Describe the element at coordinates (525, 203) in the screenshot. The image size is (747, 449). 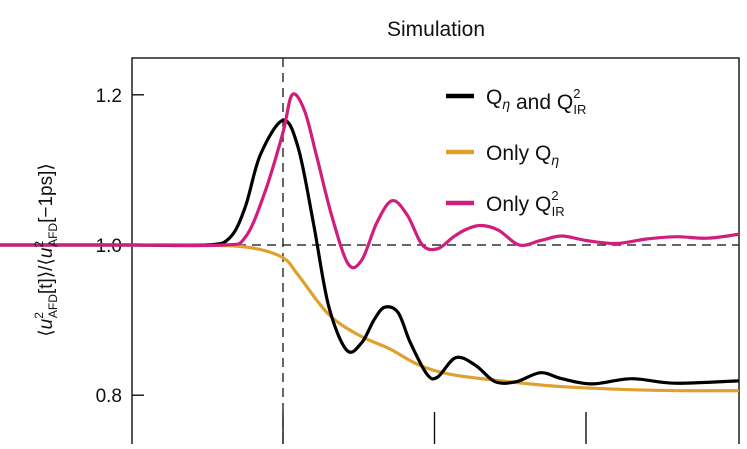
I see `legend-label: Only Q2 IR` at that location.